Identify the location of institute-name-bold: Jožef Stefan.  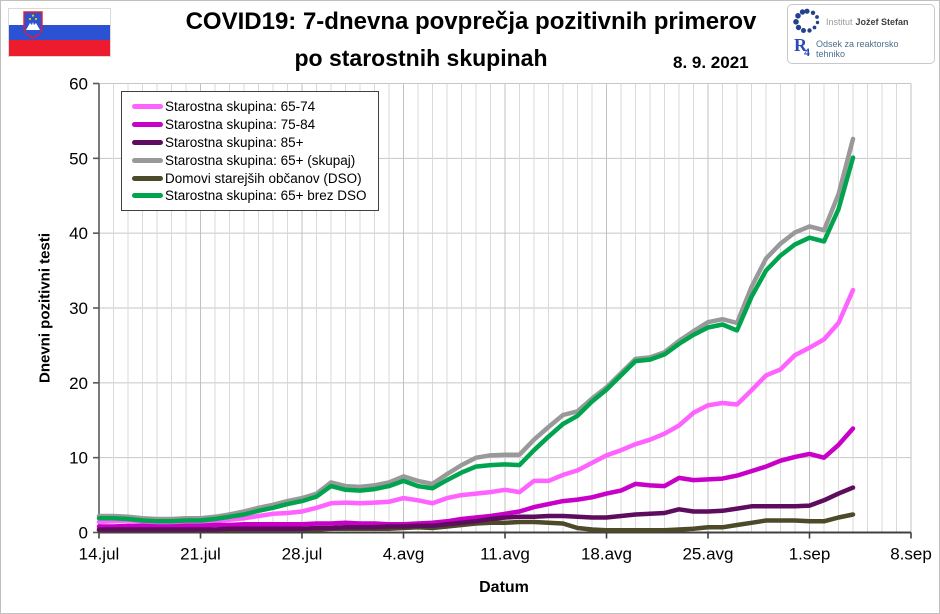
(882, 21).